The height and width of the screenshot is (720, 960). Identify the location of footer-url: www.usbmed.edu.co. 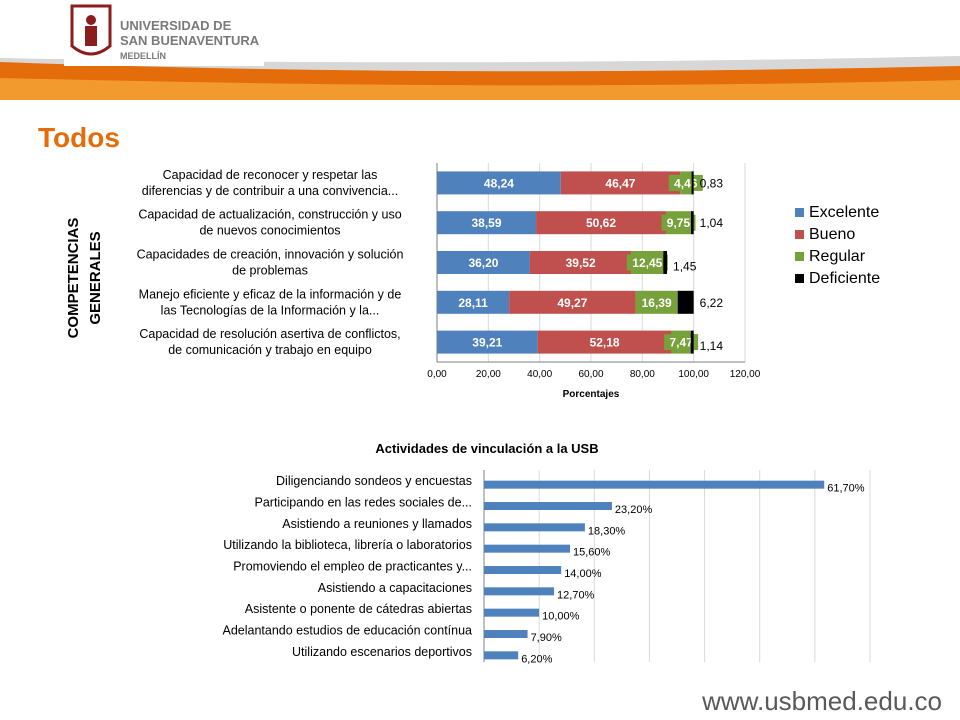
(822, 701).